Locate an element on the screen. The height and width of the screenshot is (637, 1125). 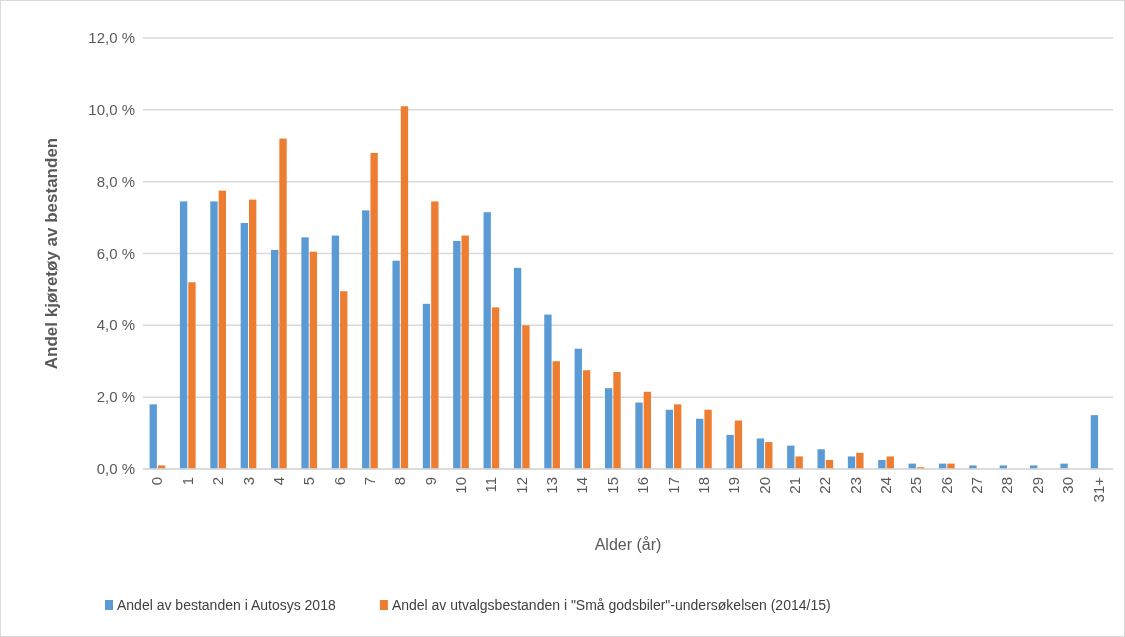
x-tick-label: 17 is located at coordinates (673, 485).